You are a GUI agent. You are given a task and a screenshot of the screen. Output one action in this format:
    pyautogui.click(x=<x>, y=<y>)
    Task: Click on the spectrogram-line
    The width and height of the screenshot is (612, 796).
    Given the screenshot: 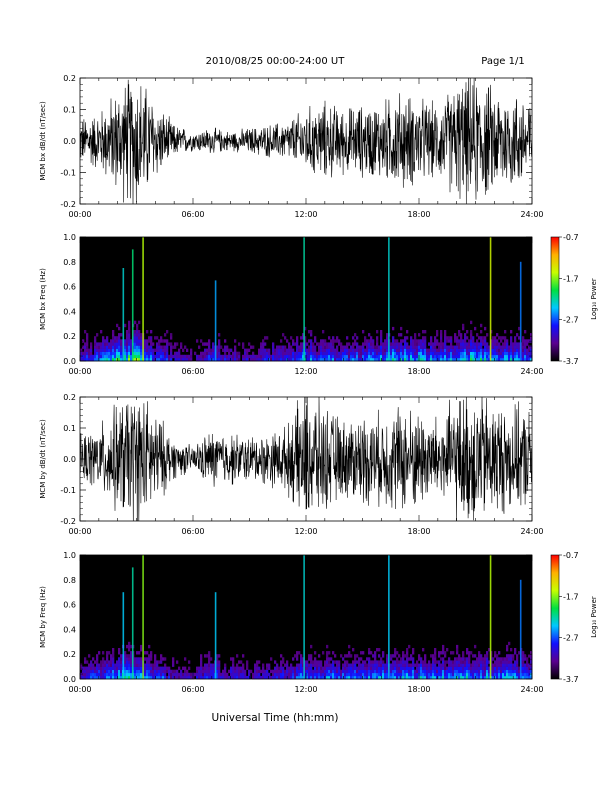 What is the action you would take?
    pyautogui.click(x=490, y=617)
    